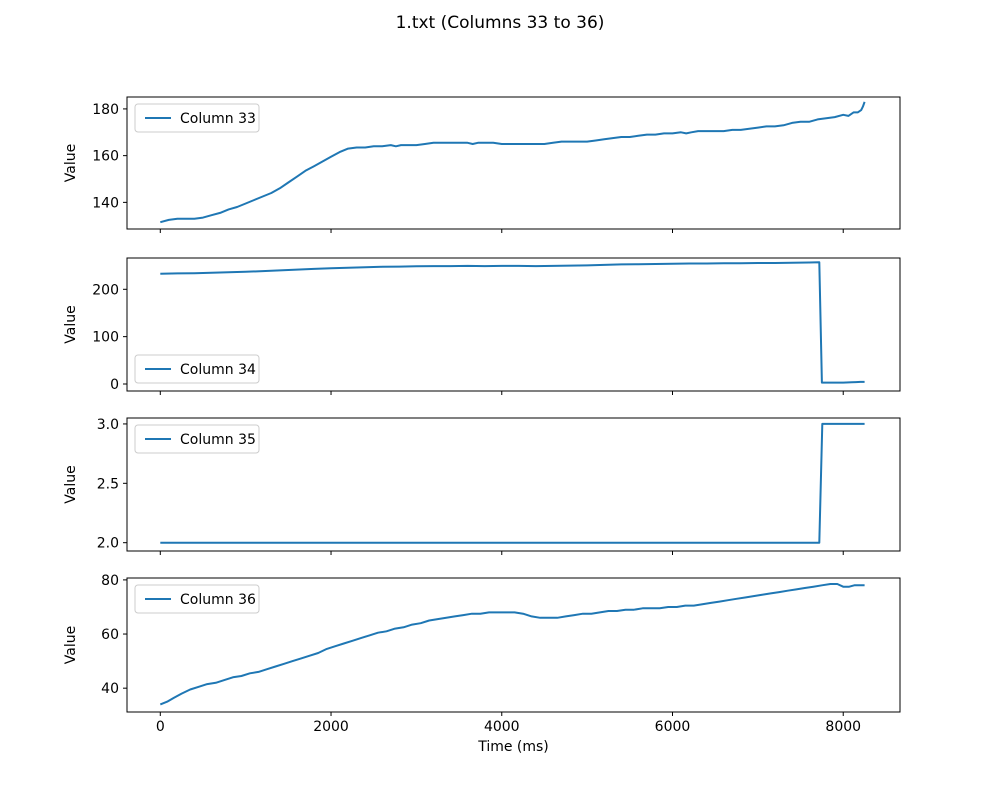 The height and width of the screenshot is (800, 1000). I want to click on y-tick-label: 40, so click(110, 689).